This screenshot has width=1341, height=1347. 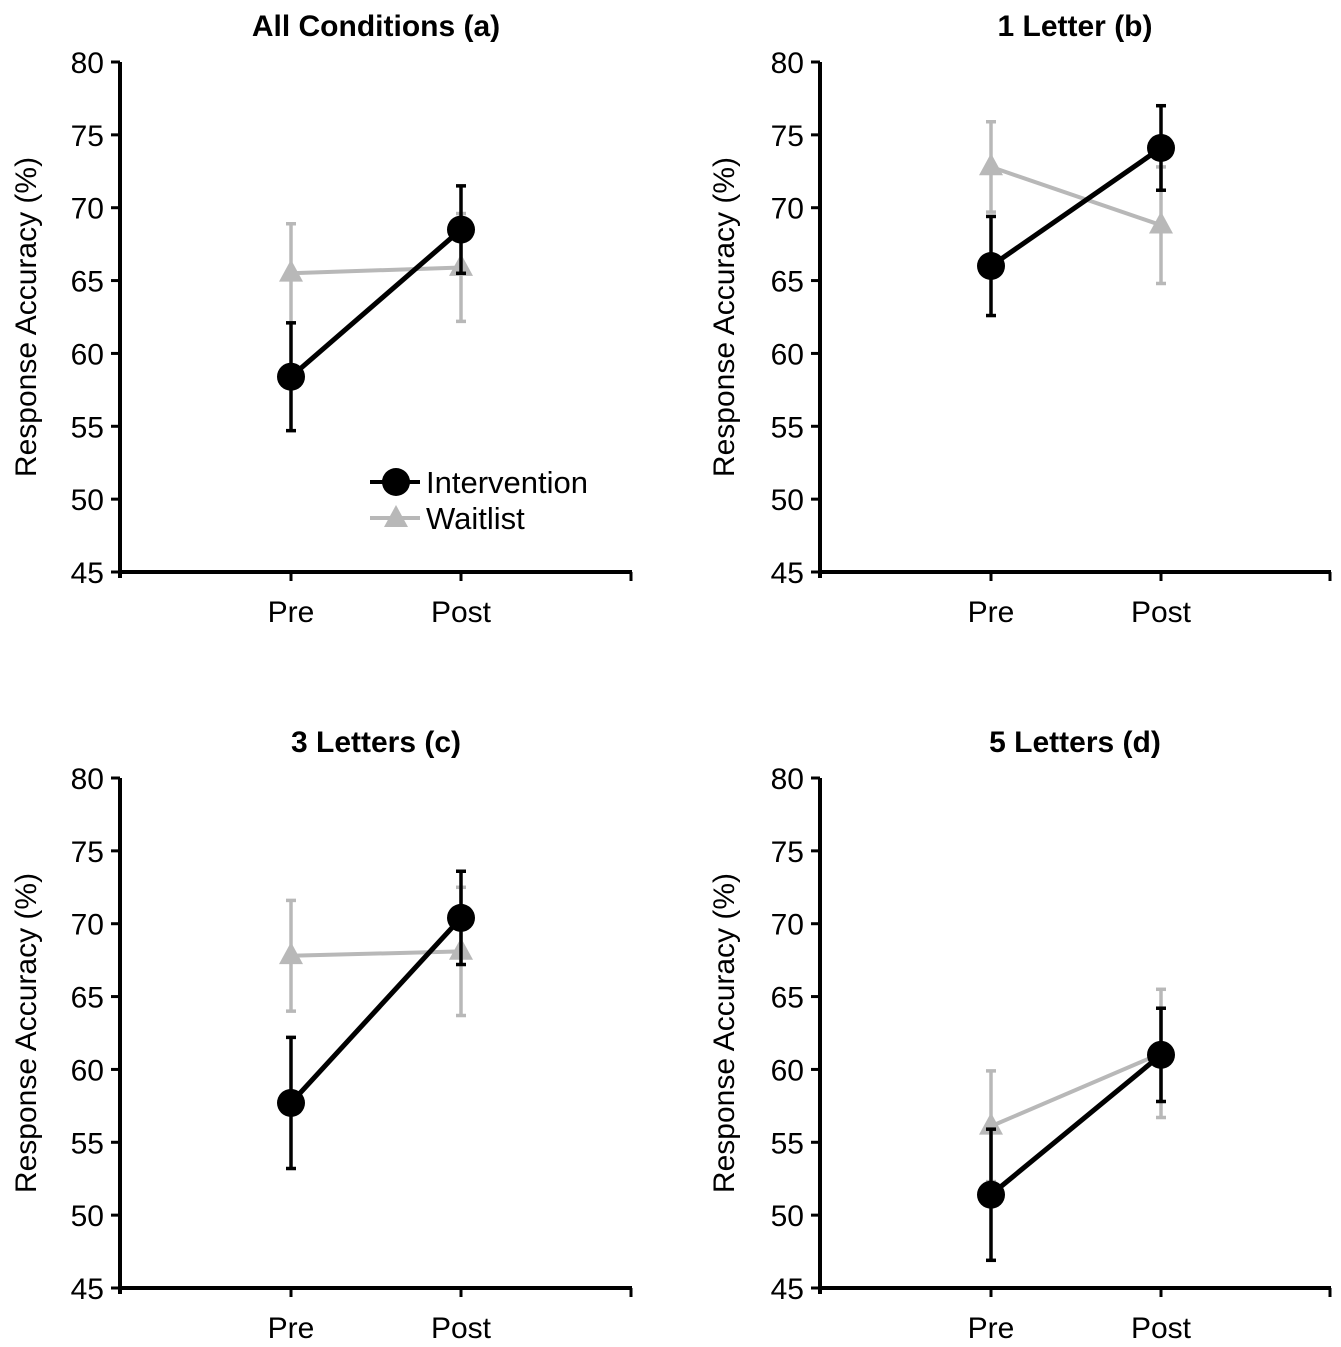 I want to click on chart-title: 1 Letter (b), so click(x=1074, y=26).